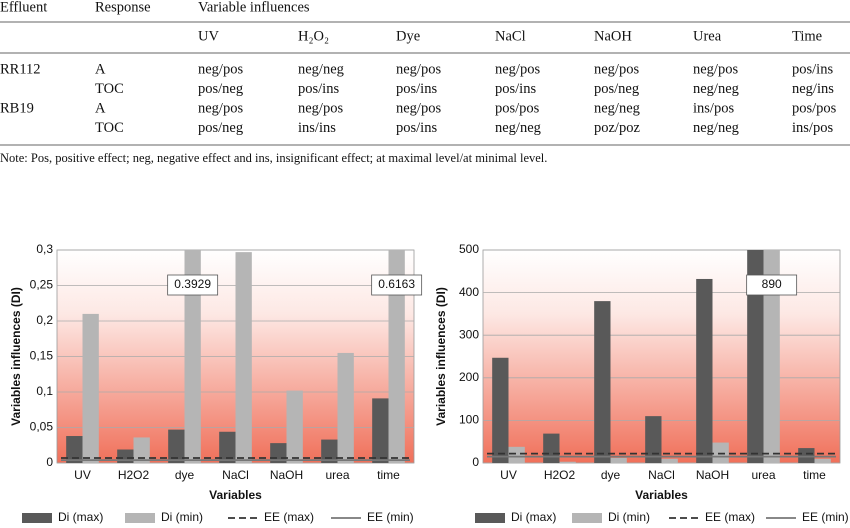 This screenshot has height=528, width=850. What do you see at coordinates (807, 36) in the screenshot?
I see `column-header: Time` at bounding box center [807, 36].